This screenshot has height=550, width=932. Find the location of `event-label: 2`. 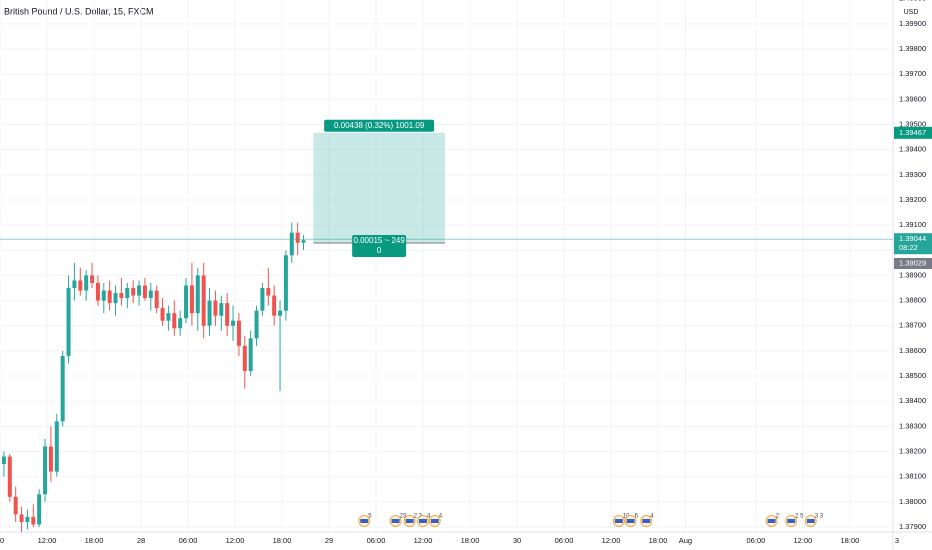

event-label: 2 is located at coordinates (778, 517).